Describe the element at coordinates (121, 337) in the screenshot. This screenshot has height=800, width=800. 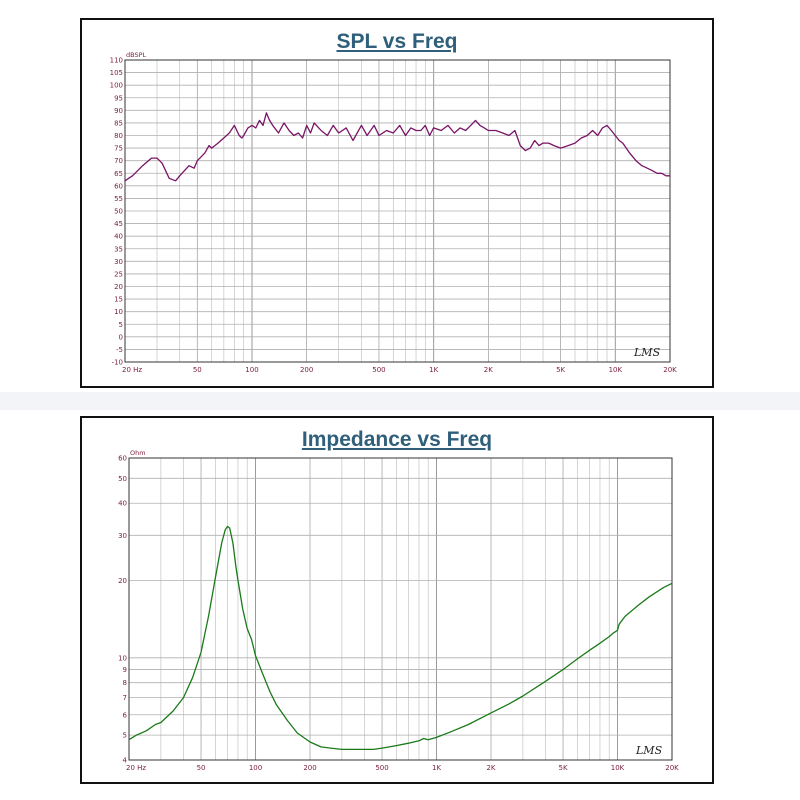
I see `y-tick-label: 0` at that location.